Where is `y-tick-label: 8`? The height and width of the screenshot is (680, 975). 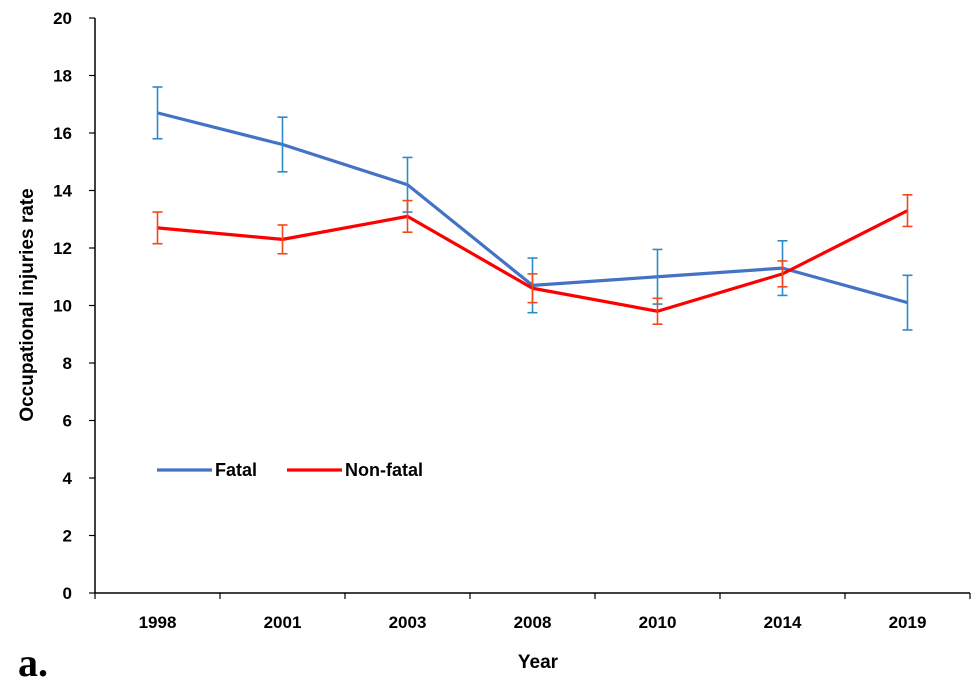
y-tick-label: 8 is located at coordinates (67, 363).